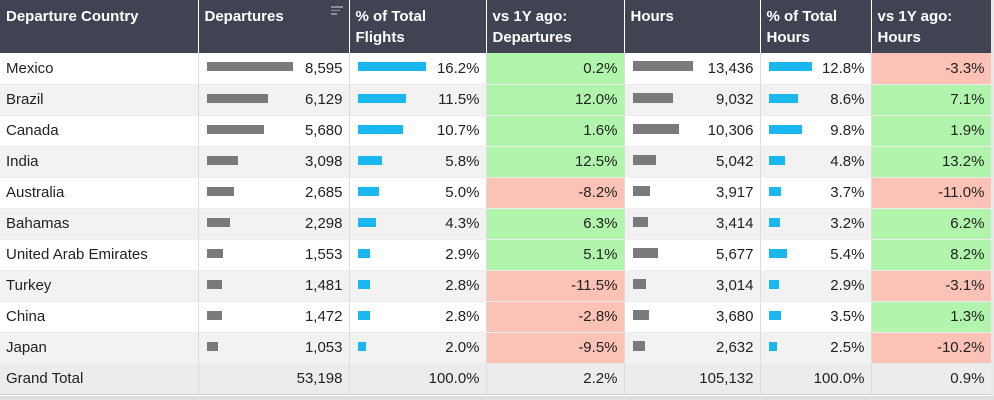 Image resolution: width=994 pixels, height=400 pixels. I want to click on pct-hours-cell: 9.8%, so click(816, 131).